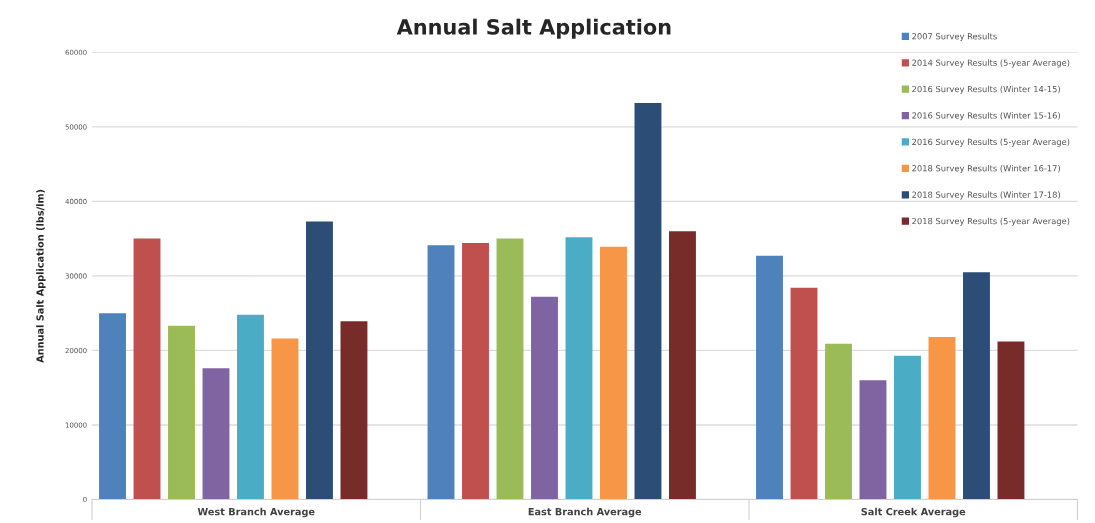  What do you see at coordinates (256, 512) in the screenshot?
I see `x-tick-label: West Branch Average` at bounding box center [256, 512].